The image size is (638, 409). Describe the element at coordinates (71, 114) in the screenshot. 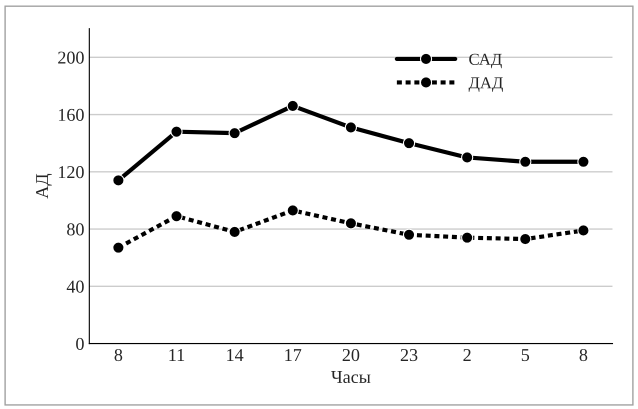

I see `y-tick-label: 160` at that location.